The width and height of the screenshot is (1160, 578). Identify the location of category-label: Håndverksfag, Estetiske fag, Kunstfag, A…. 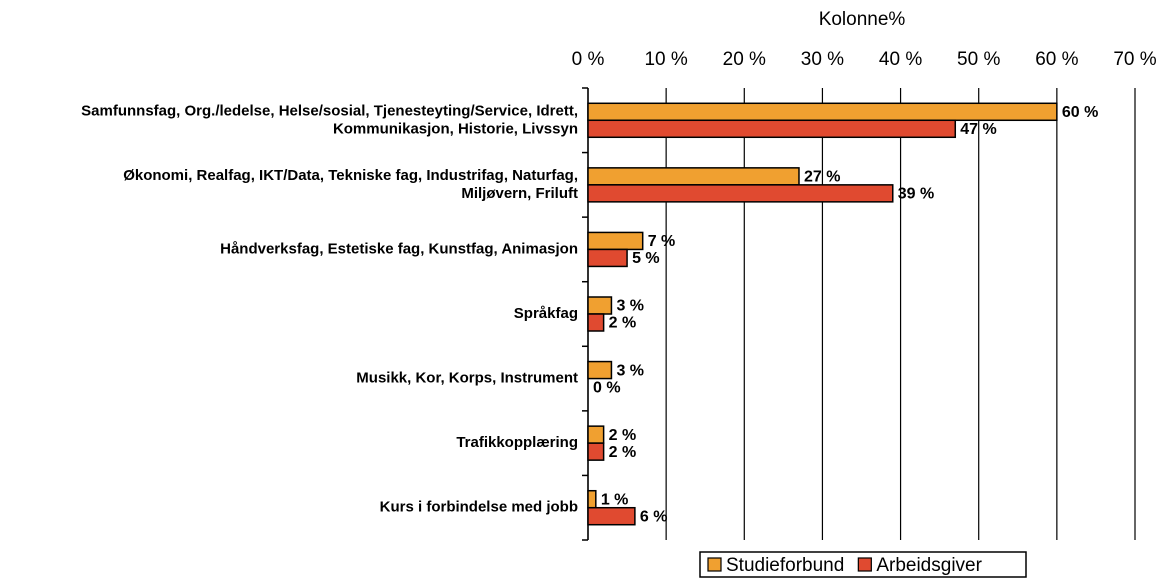
(399, 248).